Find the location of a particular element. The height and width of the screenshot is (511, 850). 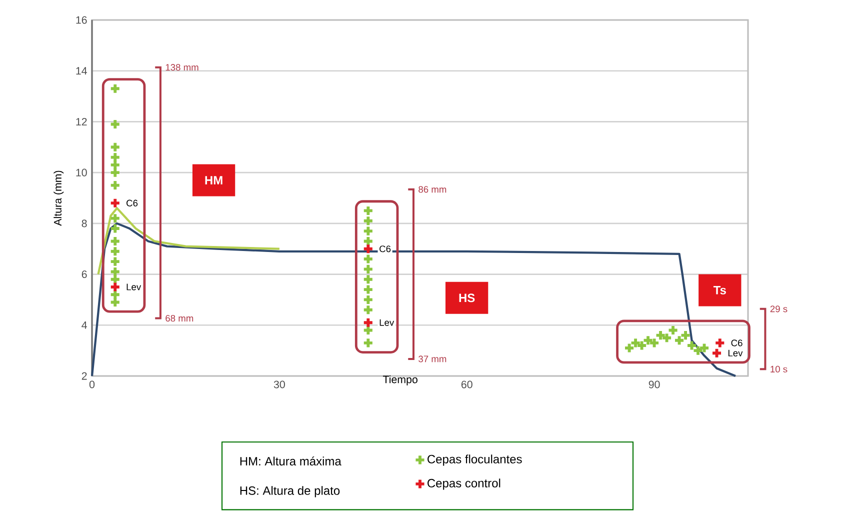

annotation: 37 mm is located at coordinates (432, 359).